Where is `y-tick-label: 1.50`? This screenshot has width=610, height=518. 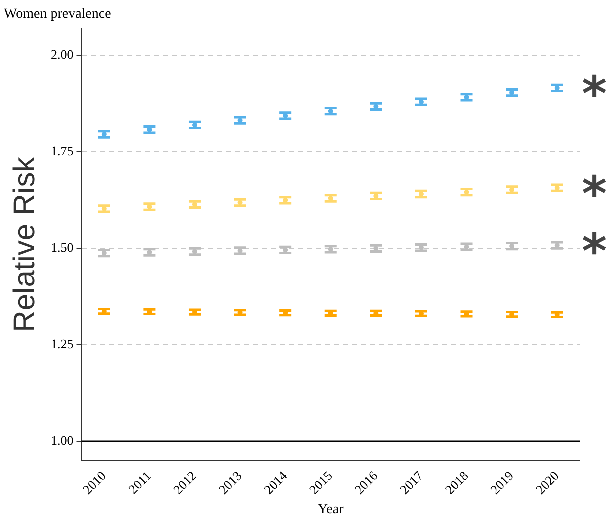 y-tick-label: 1.50 is located at coordinates (62, 248).